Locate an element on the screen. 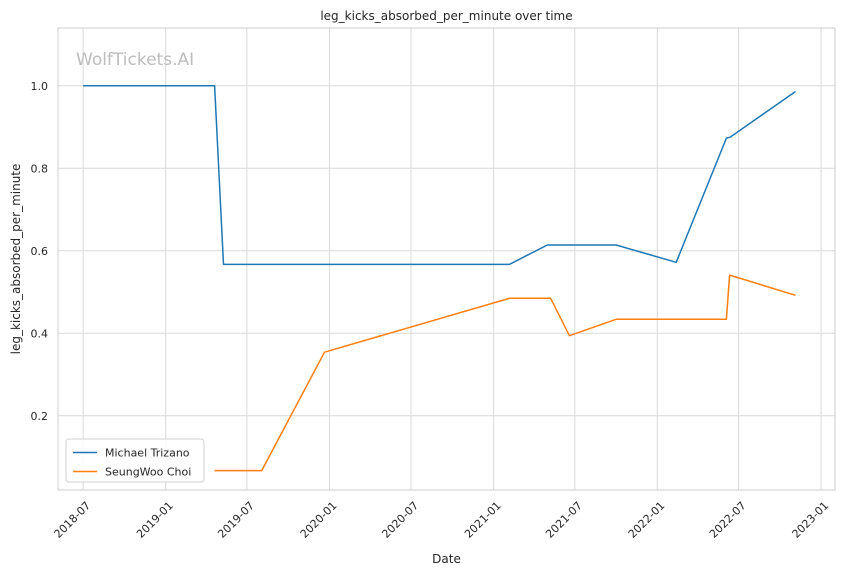 The width and height of the screenshot is (854, 575). y-tick-label: 1.0 is located at coordinates (40, 86).